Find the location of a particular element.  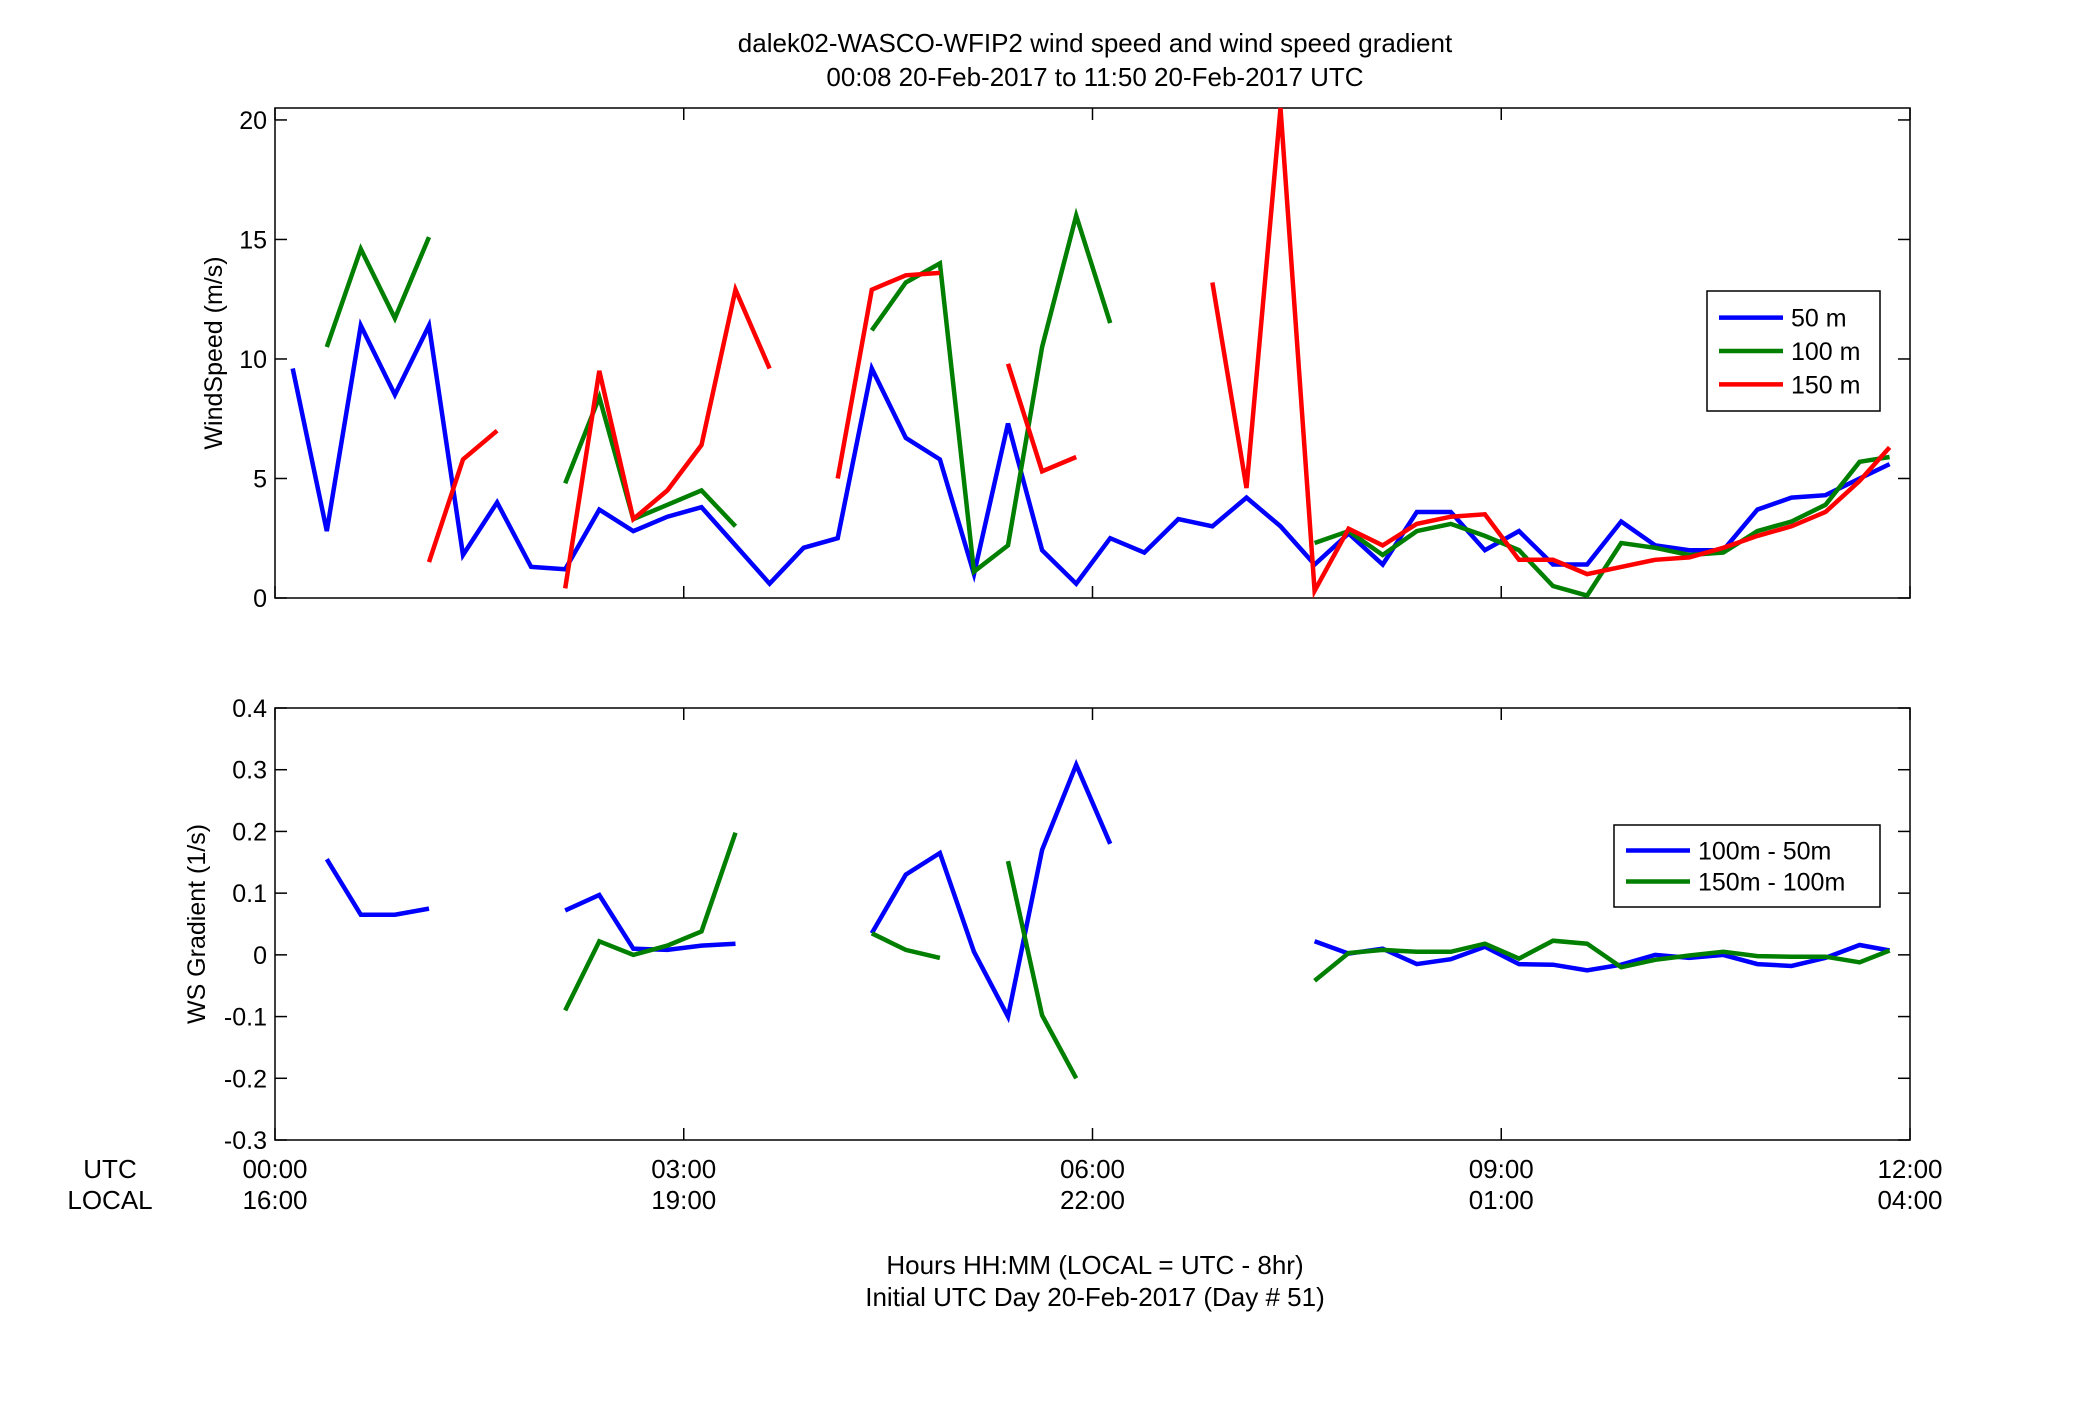

windspeed-legend-label: 150 m is located at coordinates (1825, 385).